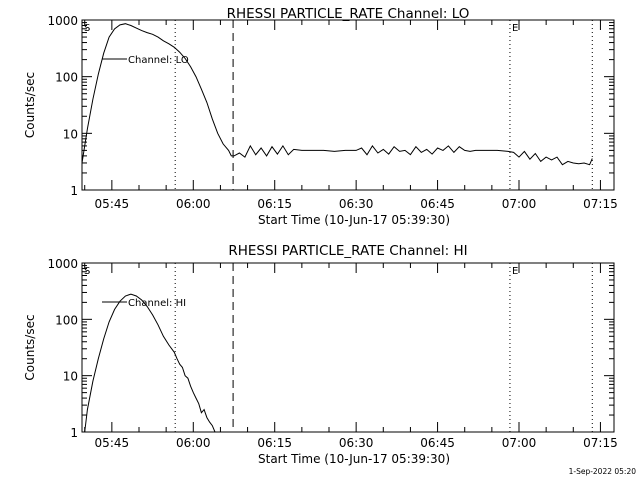 This screenshot has width=640, height=480. Describe the element at coordinates (347, 251) in the screenshot. I see `chart-title-hi: RHESSI PARTICLE_RATE Channel: HI` at that location.